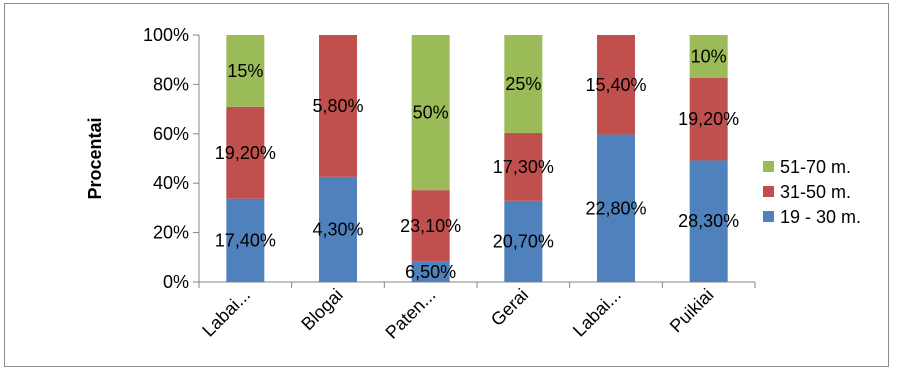 This screenshot has height=374, width=897. What do you see at coordinates (176, 282) in the screenshot?
I see `y-tick-label: 0%` at bounding box center [176, 282].